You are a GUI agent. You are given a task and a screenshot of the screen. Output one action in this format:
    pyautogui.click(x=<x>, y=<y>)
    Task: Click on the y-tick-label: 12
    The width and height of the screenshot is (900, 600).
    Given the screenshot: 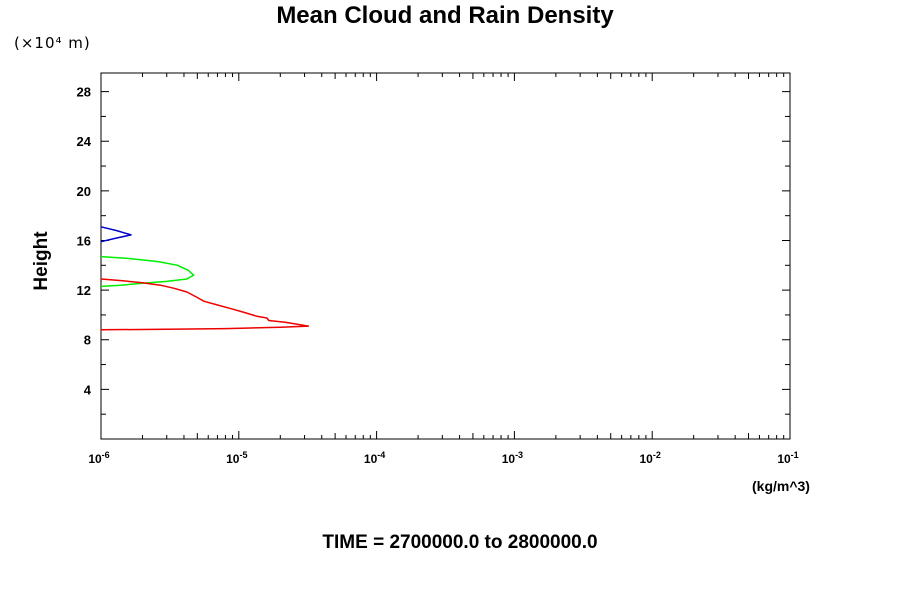 What is the action you would take?
    pyautogui.click(x=84, y=290)
    